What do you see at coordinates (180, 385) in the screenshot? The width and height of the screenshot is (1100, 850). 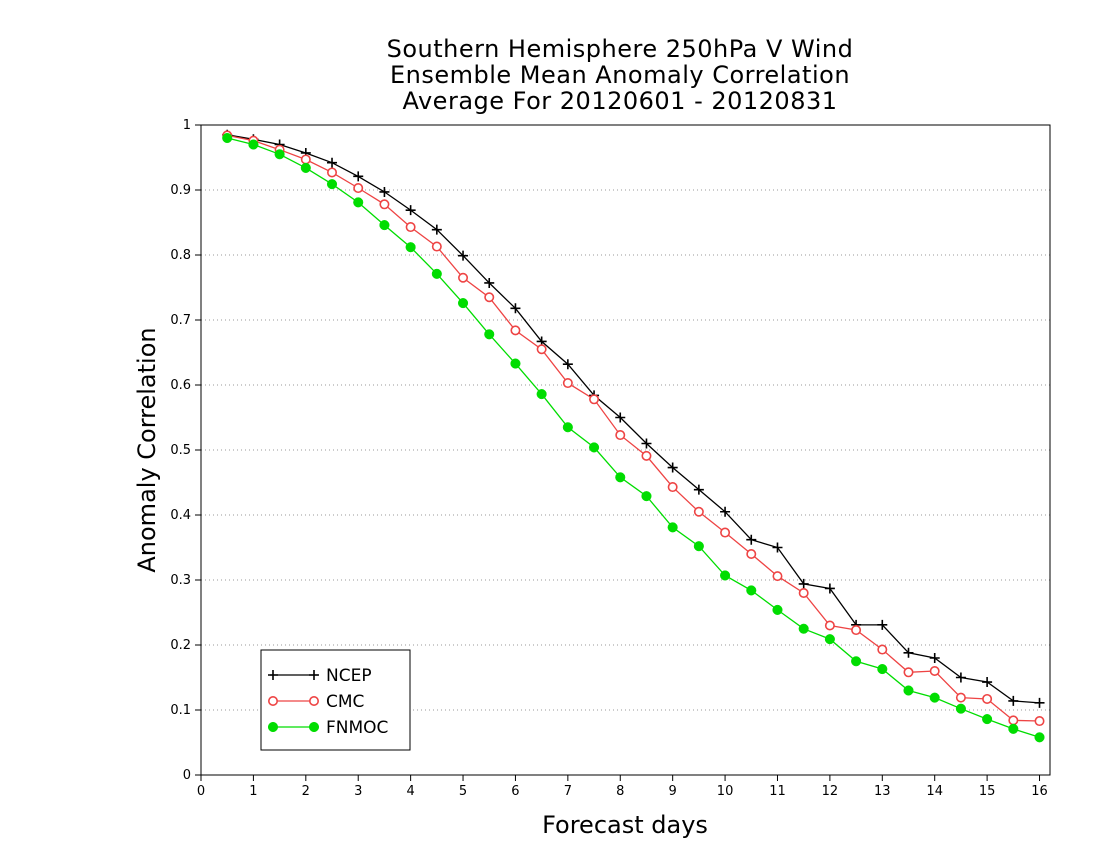 I see `y-tick-label: 0.6` at bounding box center [180, 385].